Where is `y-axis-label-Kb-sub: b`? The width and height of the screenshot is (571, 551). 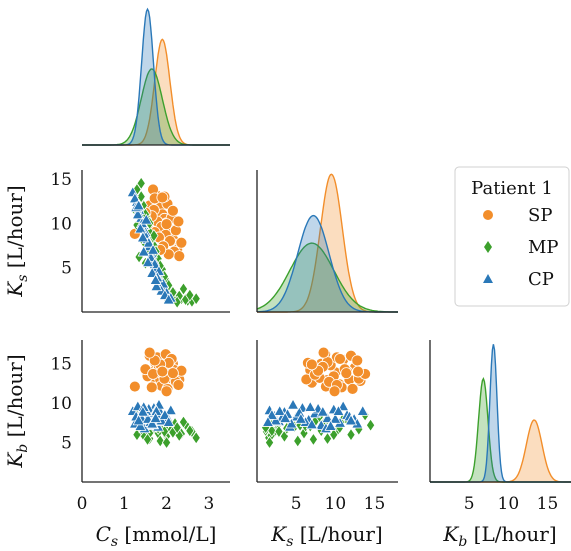 y-axis-label-Kb-sub: b is located at coordinates (23, 448).